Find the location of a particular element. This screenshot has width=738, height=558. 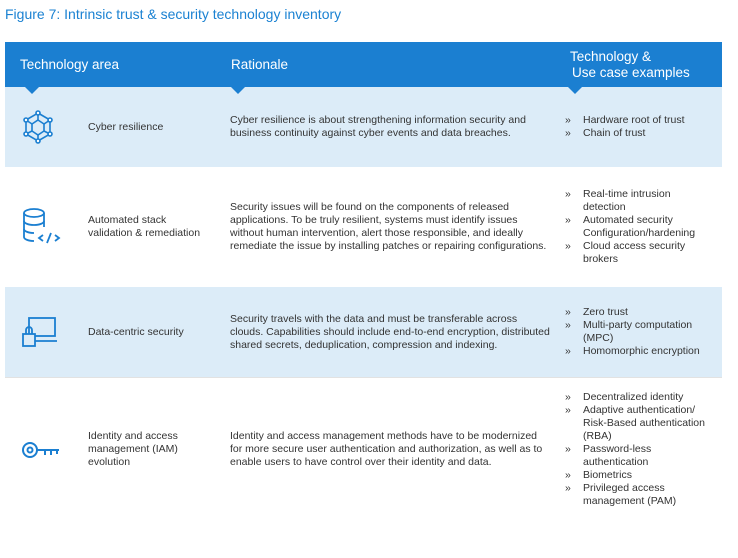

area-cell: Cyber resilience is located at coordinates (150, 127).